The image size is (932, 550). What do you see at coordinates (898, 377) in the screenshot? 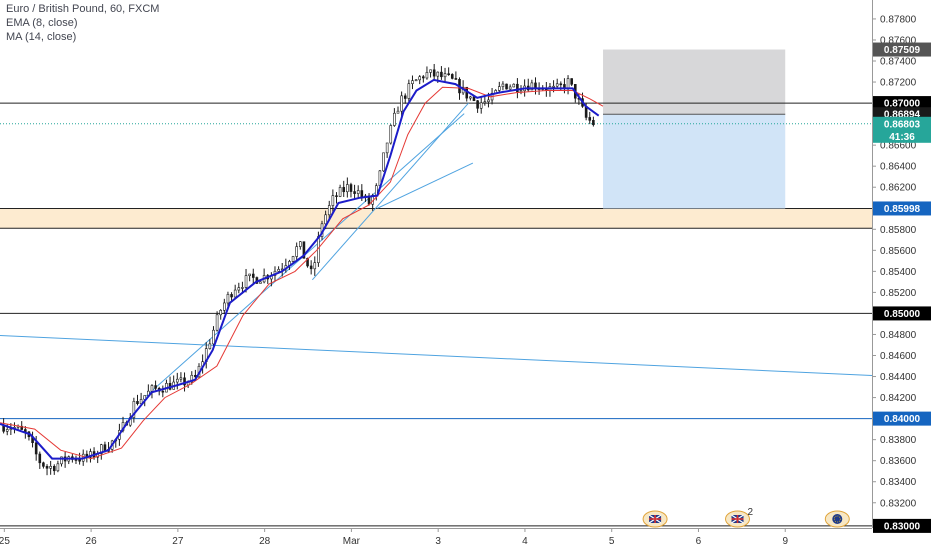
I see `y-tick-label: 0.84400` at bounding box center [898, 377].